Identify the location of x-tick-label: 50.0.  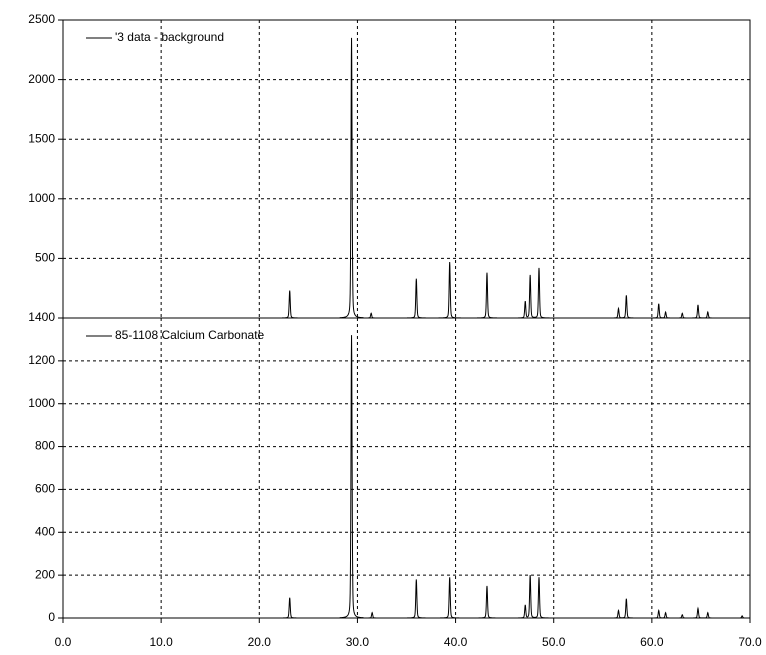
(554, 642).